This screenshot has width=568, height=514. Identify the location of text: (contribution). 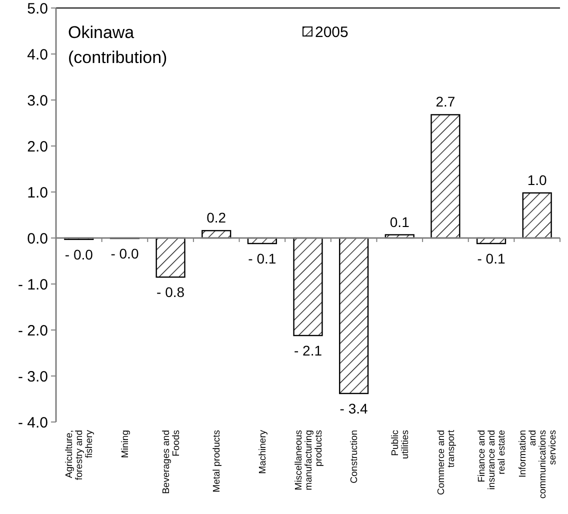
(118, 57).